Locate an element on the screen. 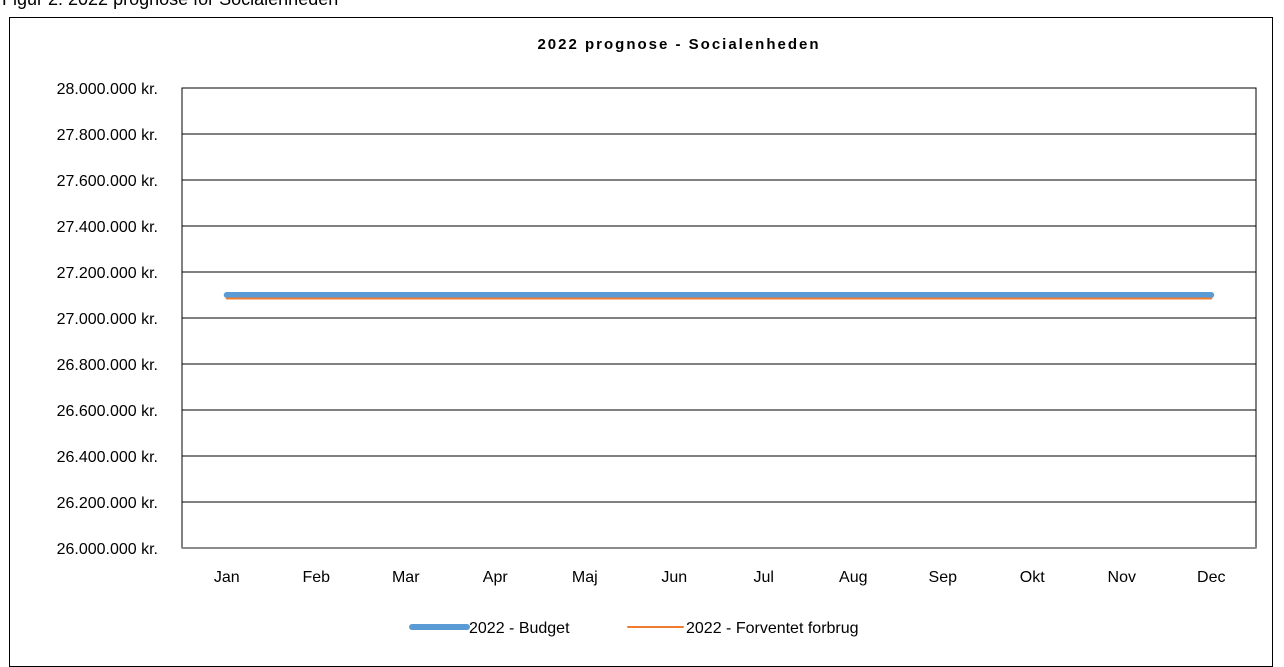 The height and width of the screenshot is (667, 1284). x-axis-ticks: Jan Feb Mar Apr Maj Jun Jul Aug Sep Okt Nov Dec is located at coordinates (720, 577).